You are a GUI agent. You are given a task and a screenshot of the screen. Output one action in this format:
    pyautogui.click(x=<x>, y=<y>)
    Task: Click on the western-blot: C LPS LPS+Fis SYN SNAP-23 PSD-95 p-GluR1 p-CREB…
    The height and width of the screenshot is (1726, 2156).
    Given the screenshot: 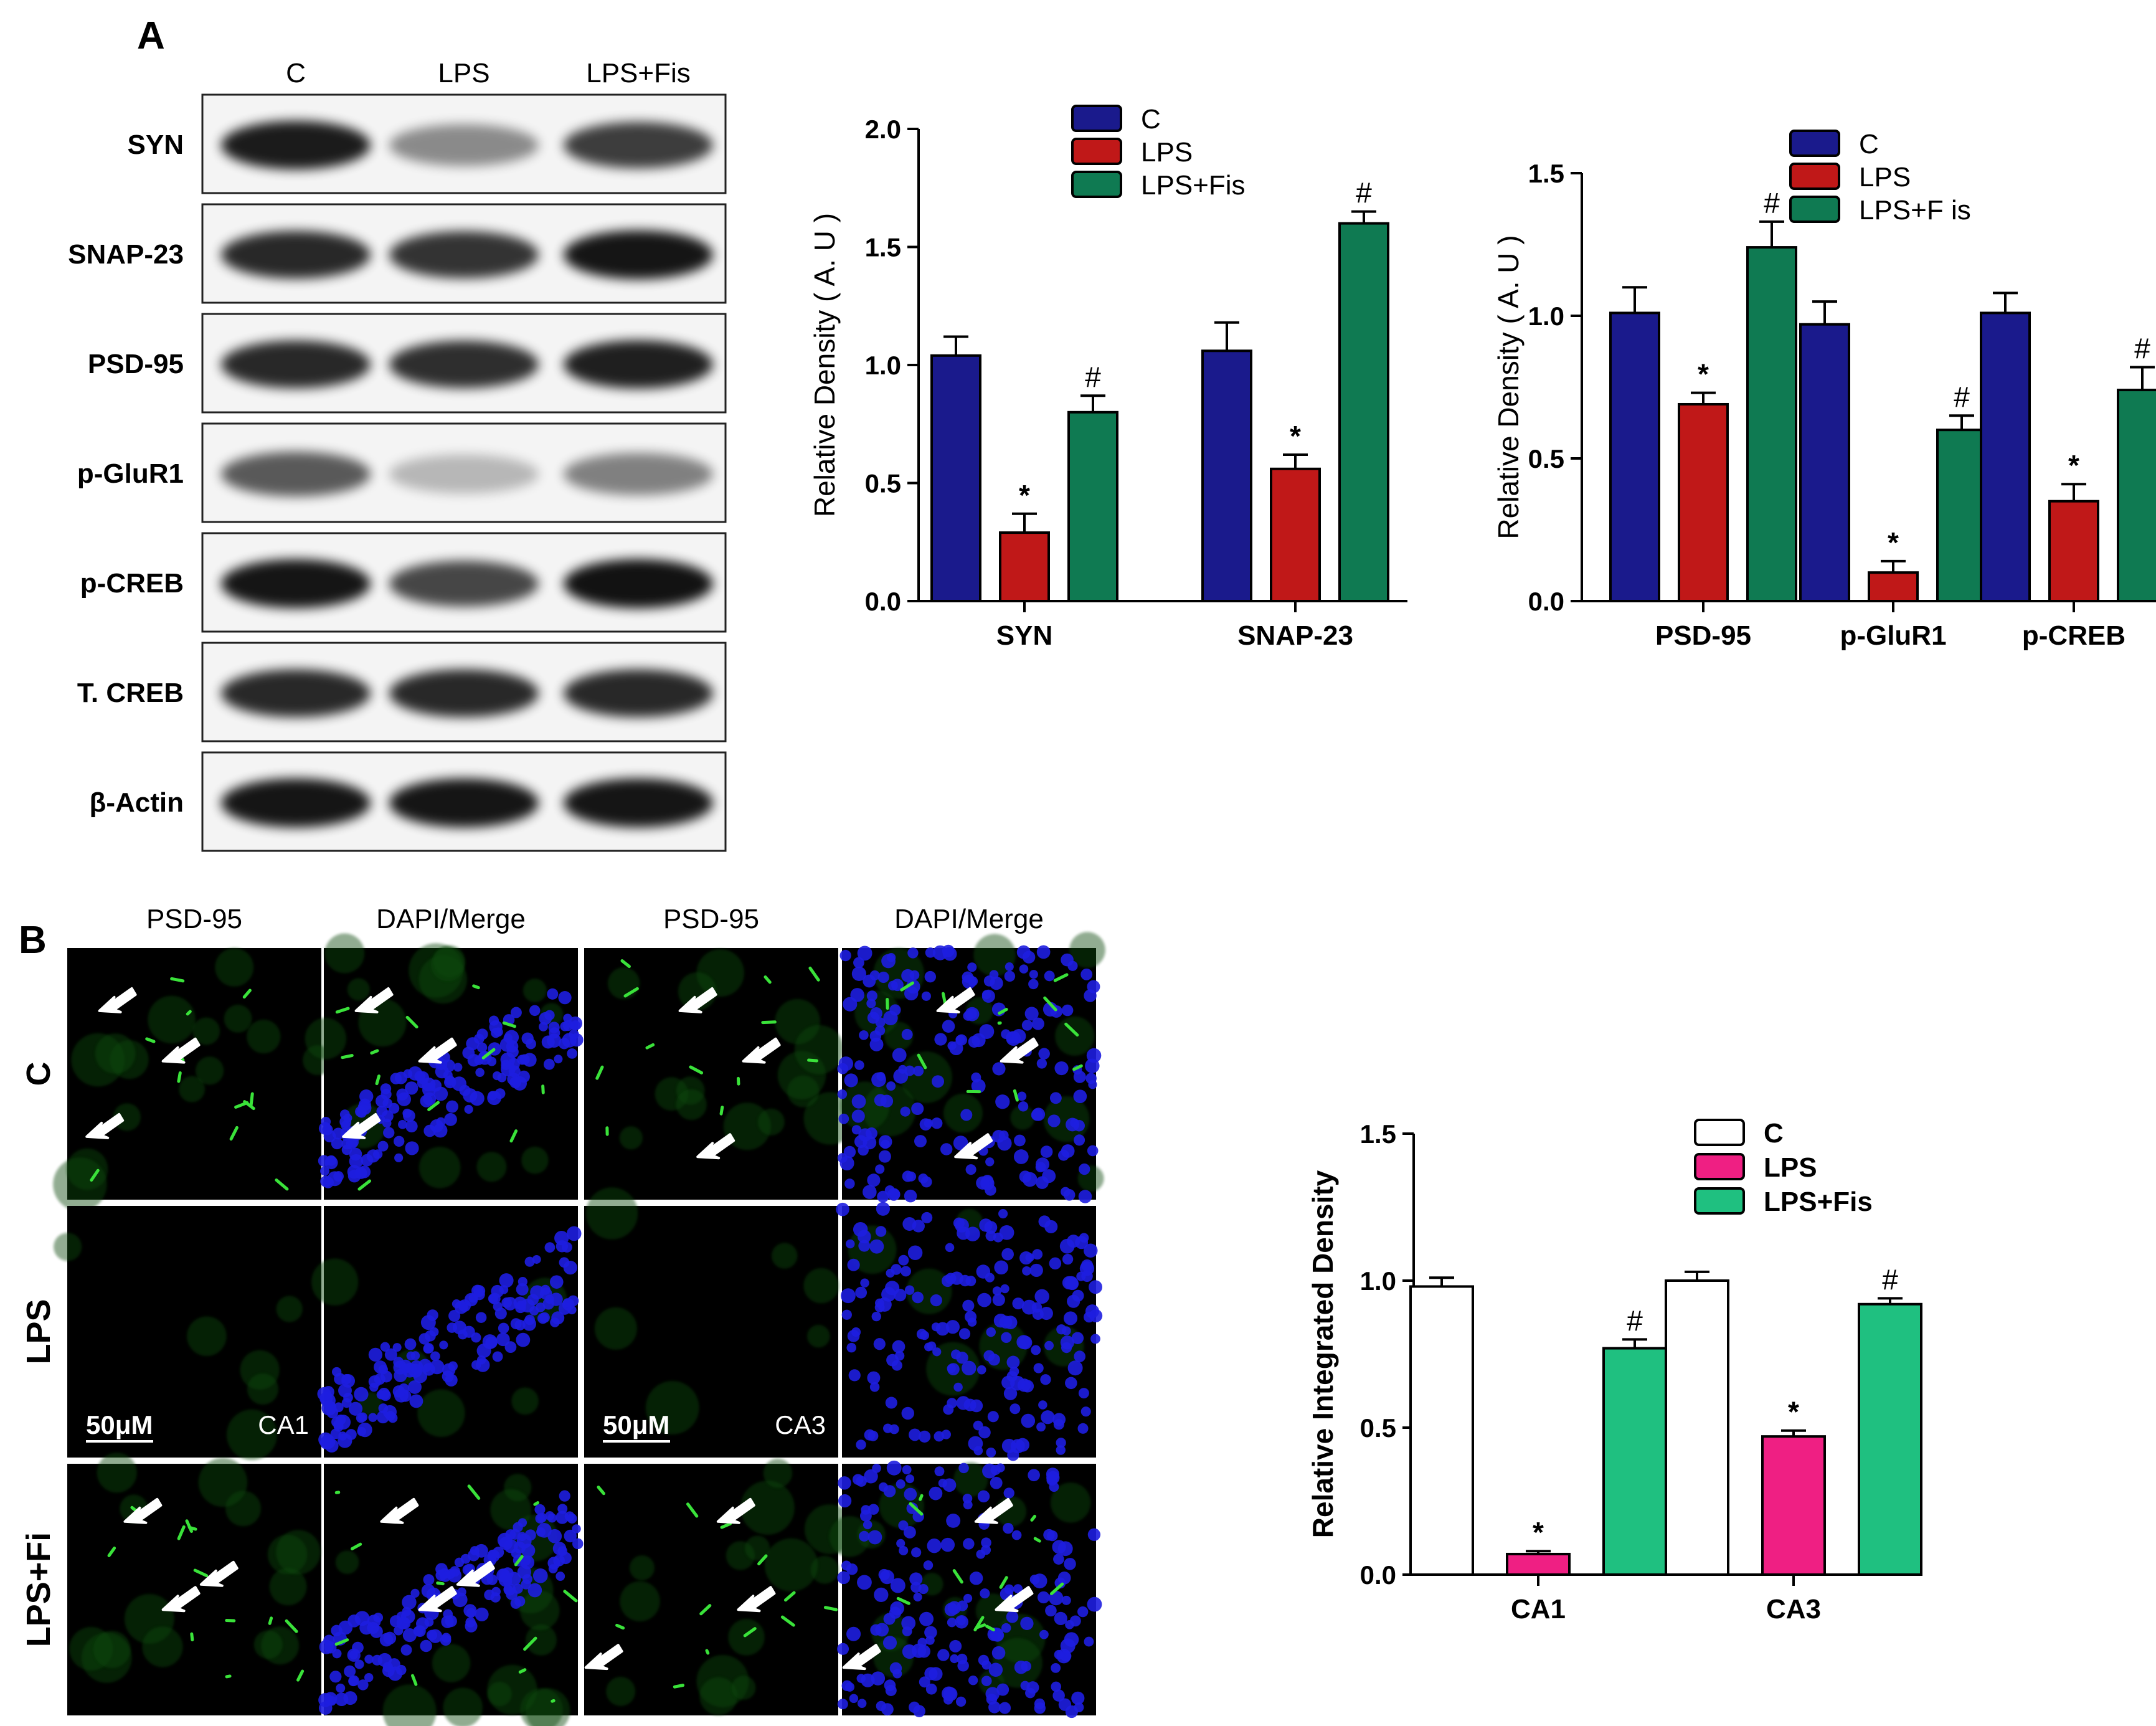 What is the action you would take?
    pyautogui.click(x=398, y=455)
    